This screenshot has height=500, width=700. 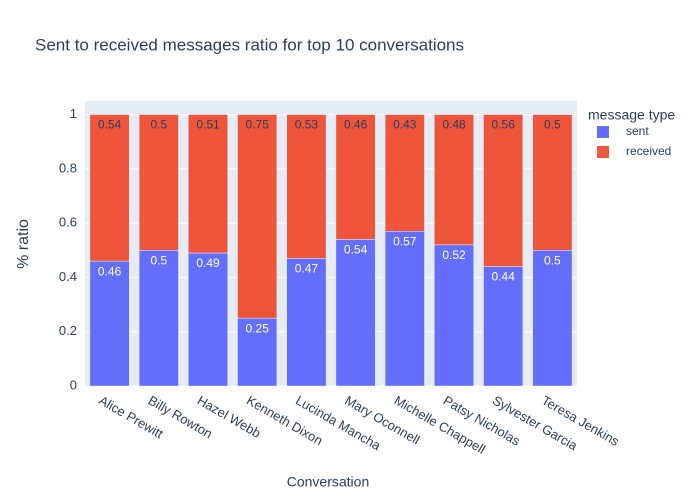 I want to click on x-axis-title: Conversation, so click(x=328, y=482).